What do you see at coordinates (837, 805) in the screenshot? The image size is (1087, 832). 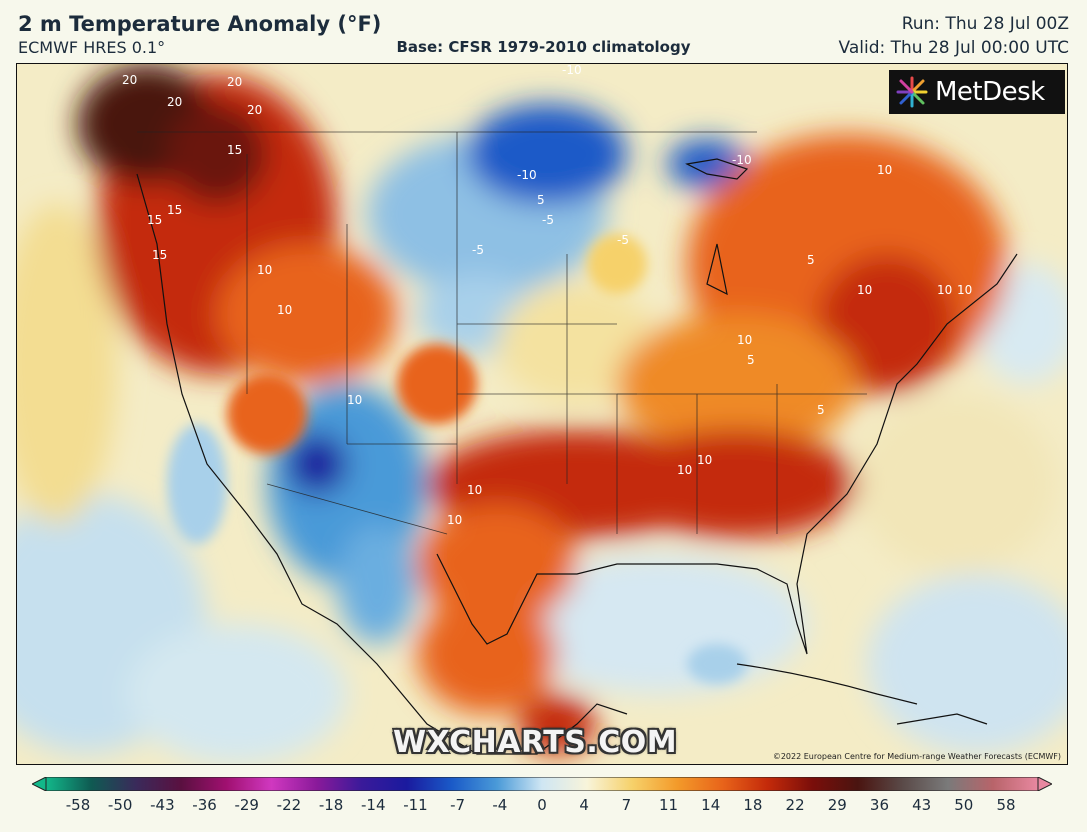 I see `color-scale-tick-label: 29` at bounding box center [837, 805].